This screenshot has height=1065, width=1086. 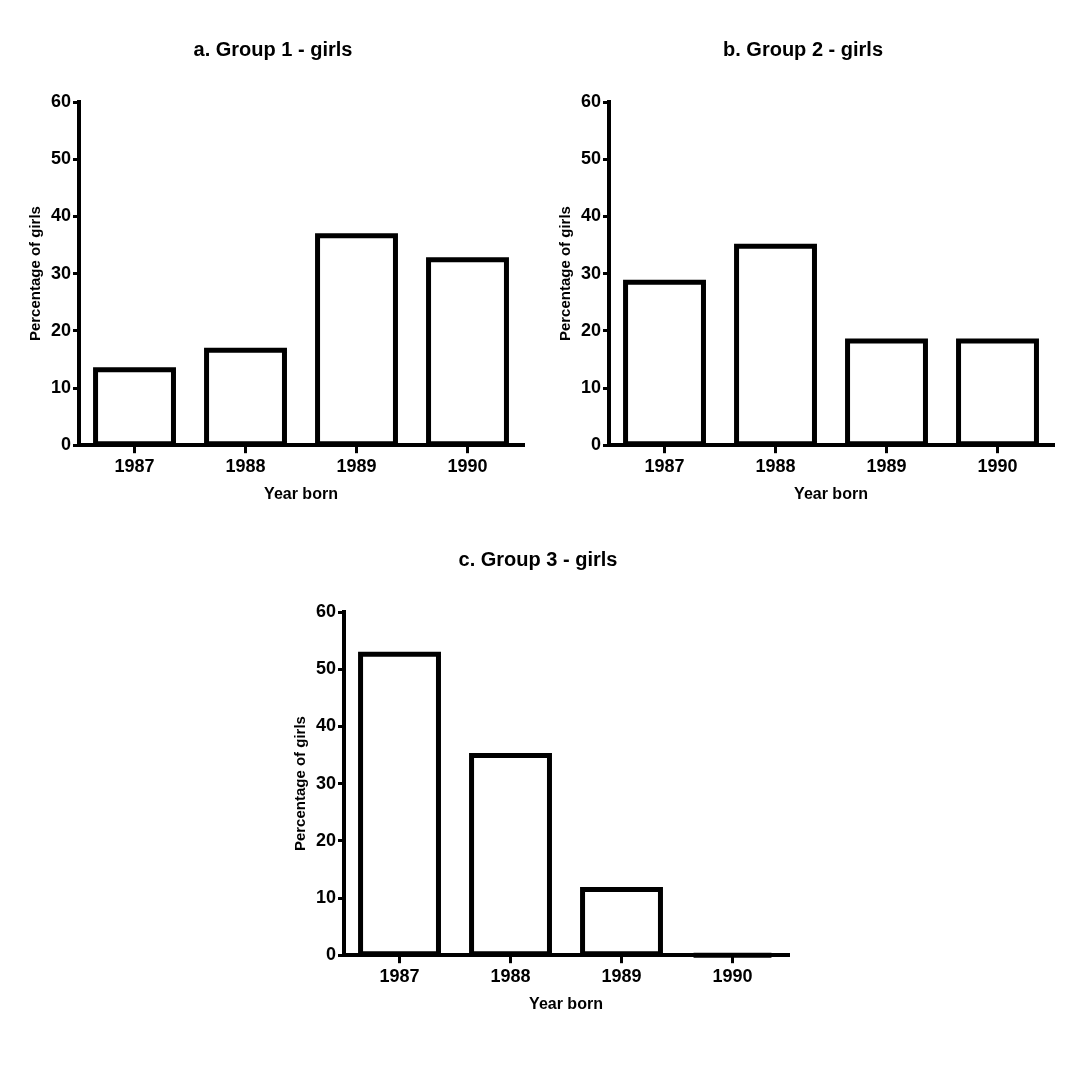 I want to click on chart-title: a. Group 1 - girls, so click(x=273, y=48).